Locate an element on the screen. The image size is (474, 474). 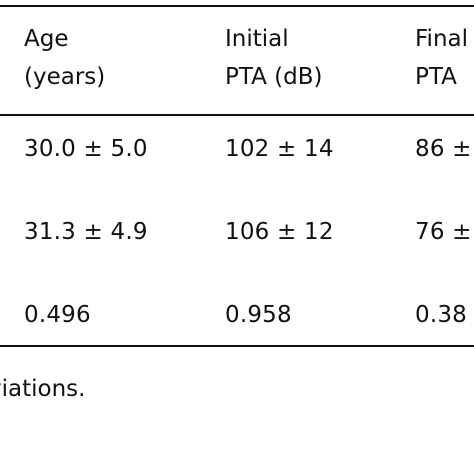
table-cell-age: 0.496 is located at coordinates (57, 315).